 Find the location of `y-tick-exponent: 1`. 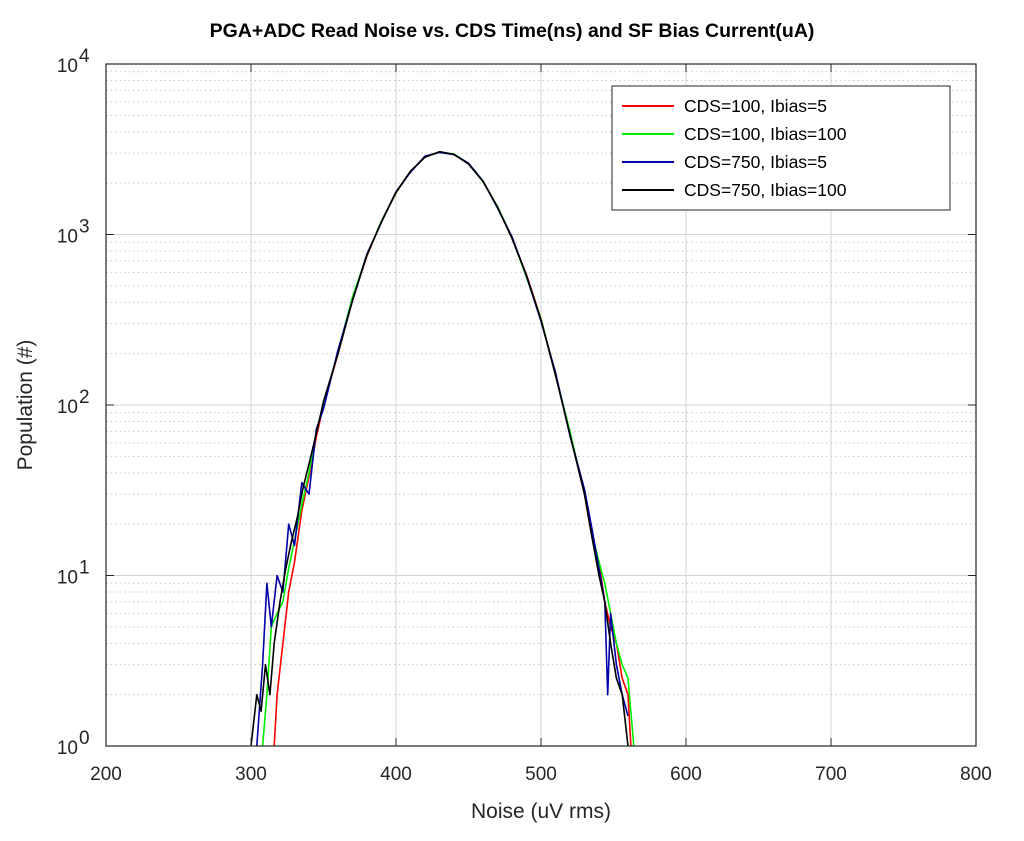

y-tick-exponent: 1 is located at coordinates (84, 568).